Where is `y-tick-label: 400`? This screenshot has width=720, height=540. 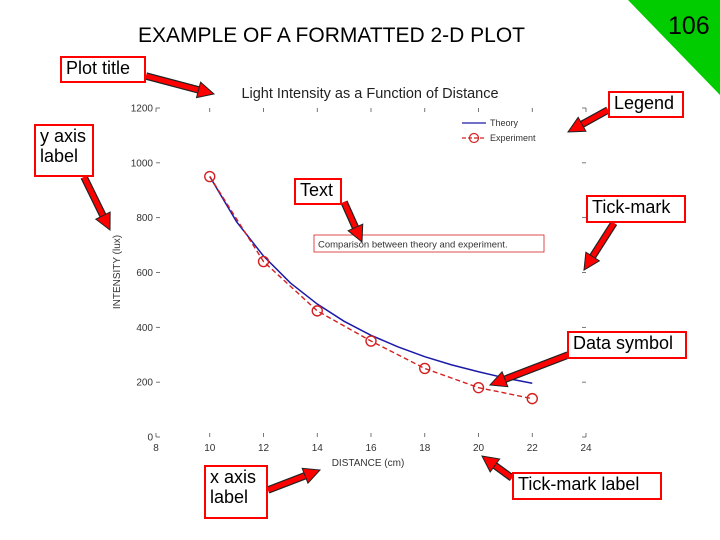
y-tick-label: 400 is located at coordinates (144, 328).